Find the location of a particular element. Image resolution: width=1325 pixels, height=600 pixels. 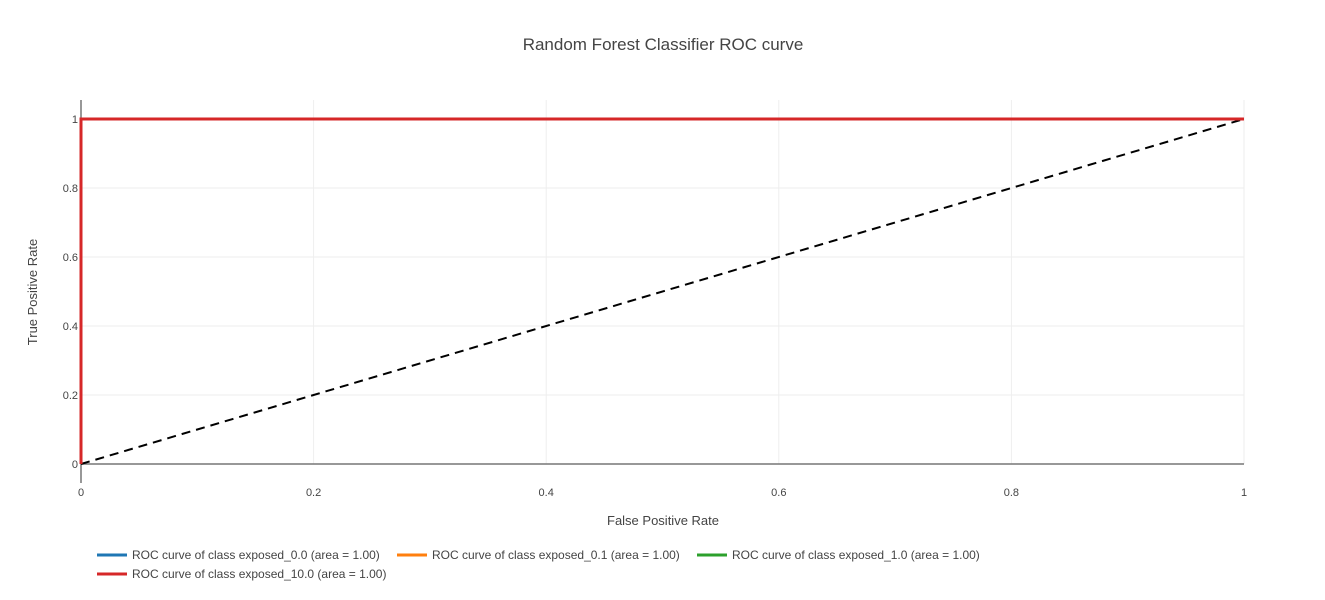

x-tick-label: 0.2 is located at coordinates (313, 493).